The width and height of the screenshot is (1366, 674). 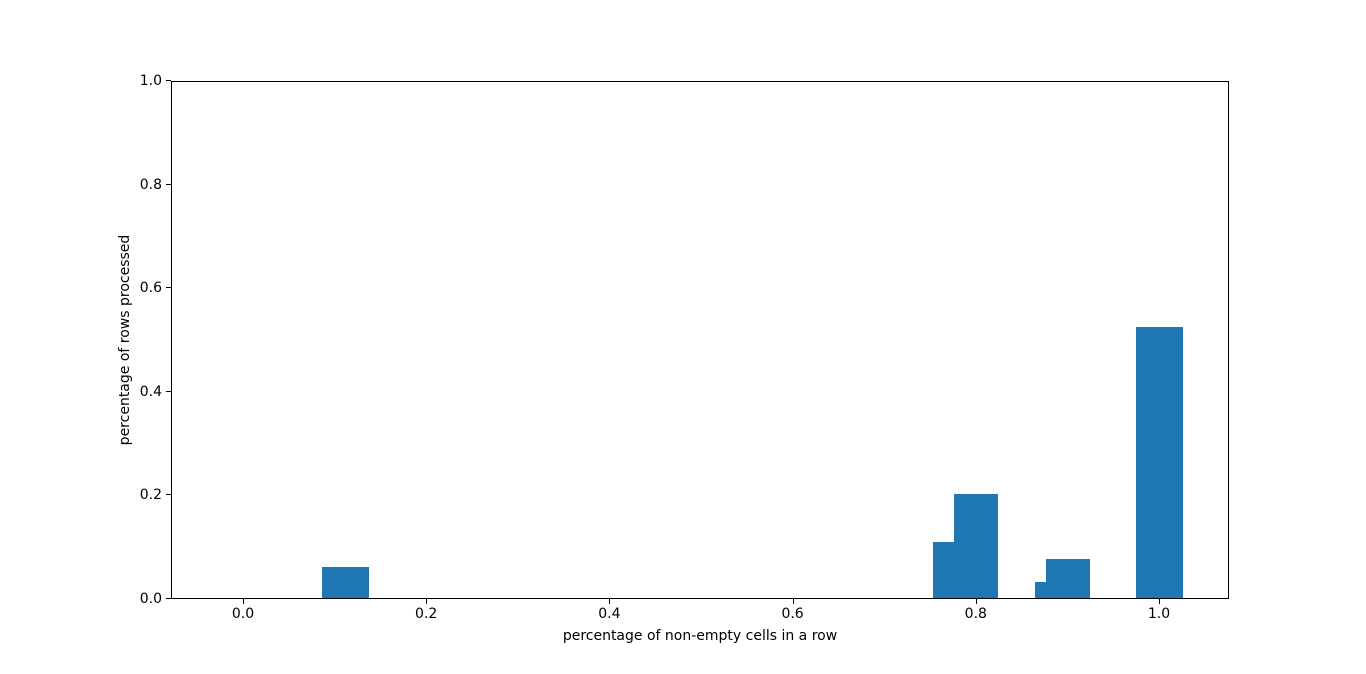 What do you see at coordinates (150, 288) in the screenshot?
I see `y-tick-label: 0.6` at bounding box center [150, 288].